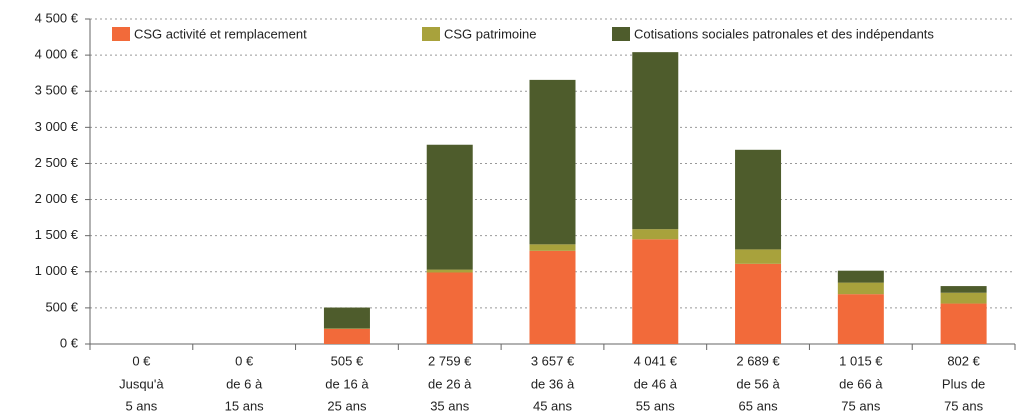  Describe the element at coordinates (490, 33) in the screenshot. I see `legend-label: CSG patrimoine` at that location.